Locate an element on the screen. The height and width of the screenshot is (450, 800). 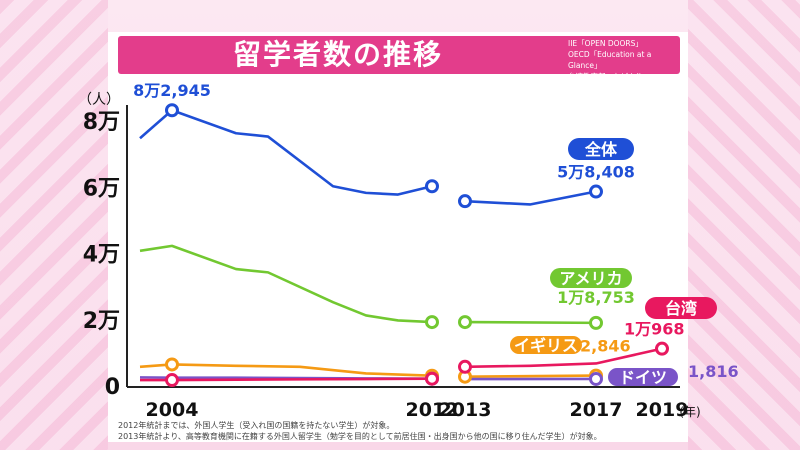
x-tick-label: 2017 is located at coordinates (596, 410).